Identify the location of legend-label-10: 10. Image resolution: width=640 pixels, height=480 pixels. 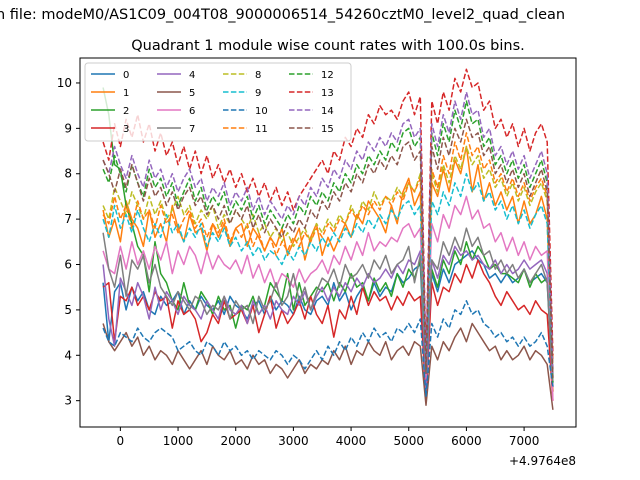
(261, 111).